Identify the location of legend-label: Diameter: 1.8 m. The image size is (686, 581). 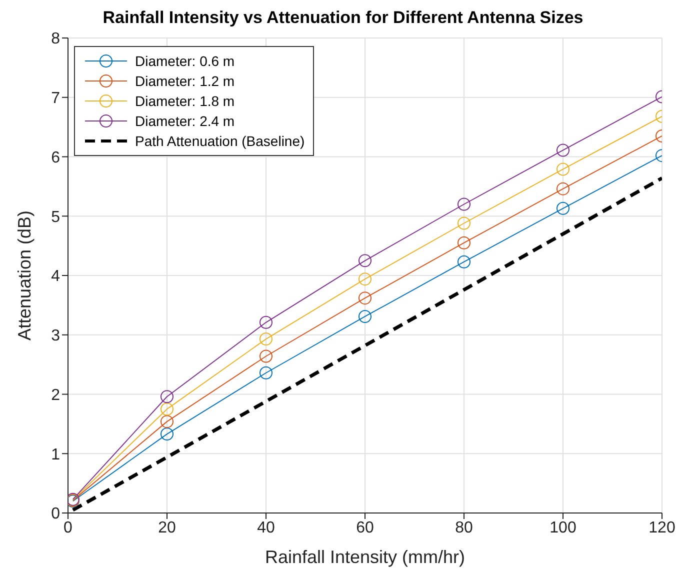
(185, 101).